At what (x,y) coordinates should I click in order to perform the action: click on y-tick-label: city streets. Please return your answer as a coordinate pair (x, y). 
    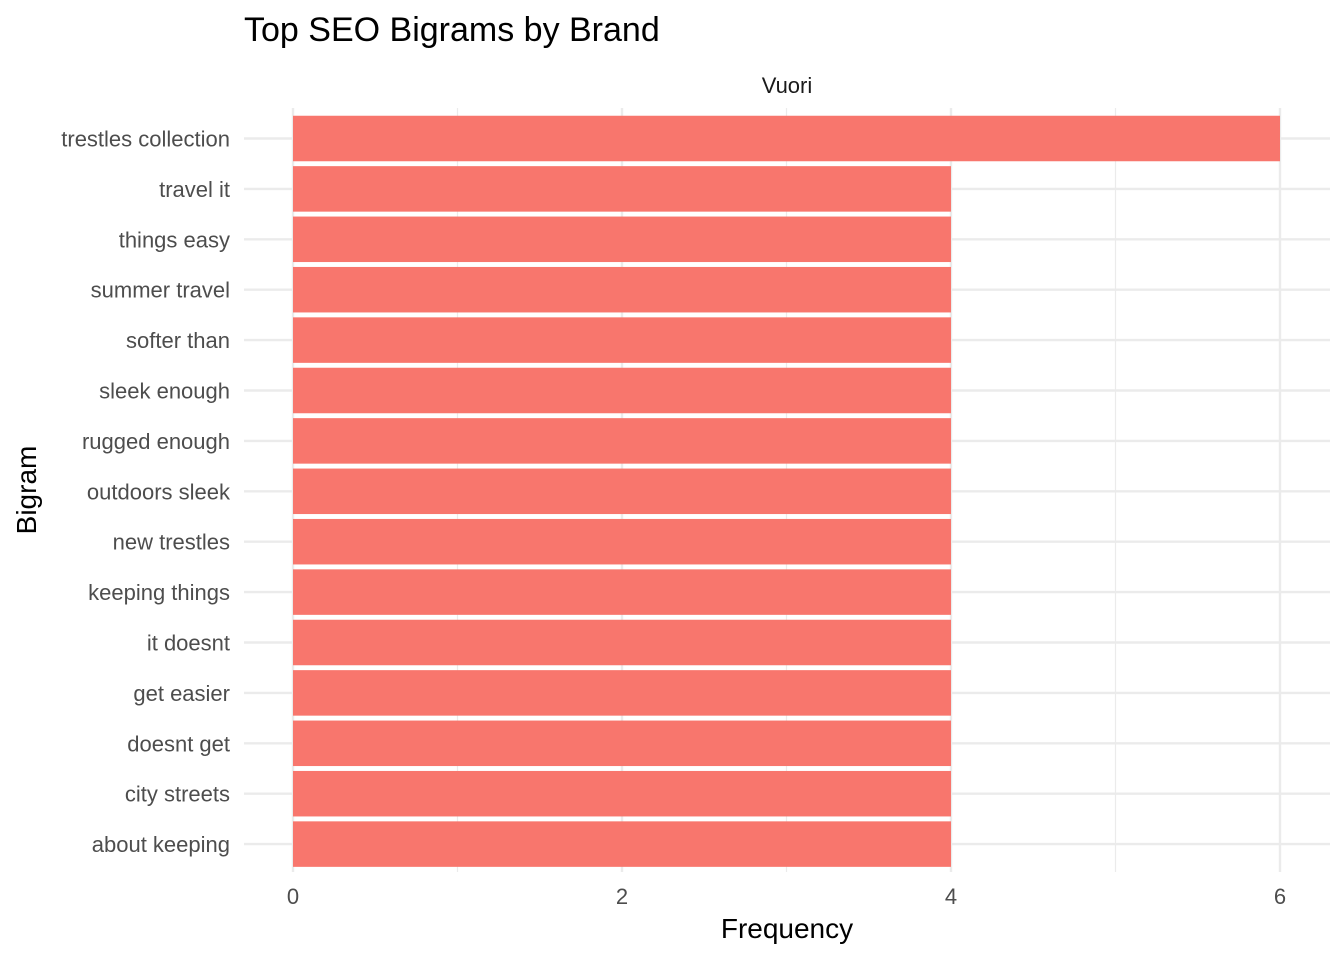
    Looking at the image, I should click on (177, 794).